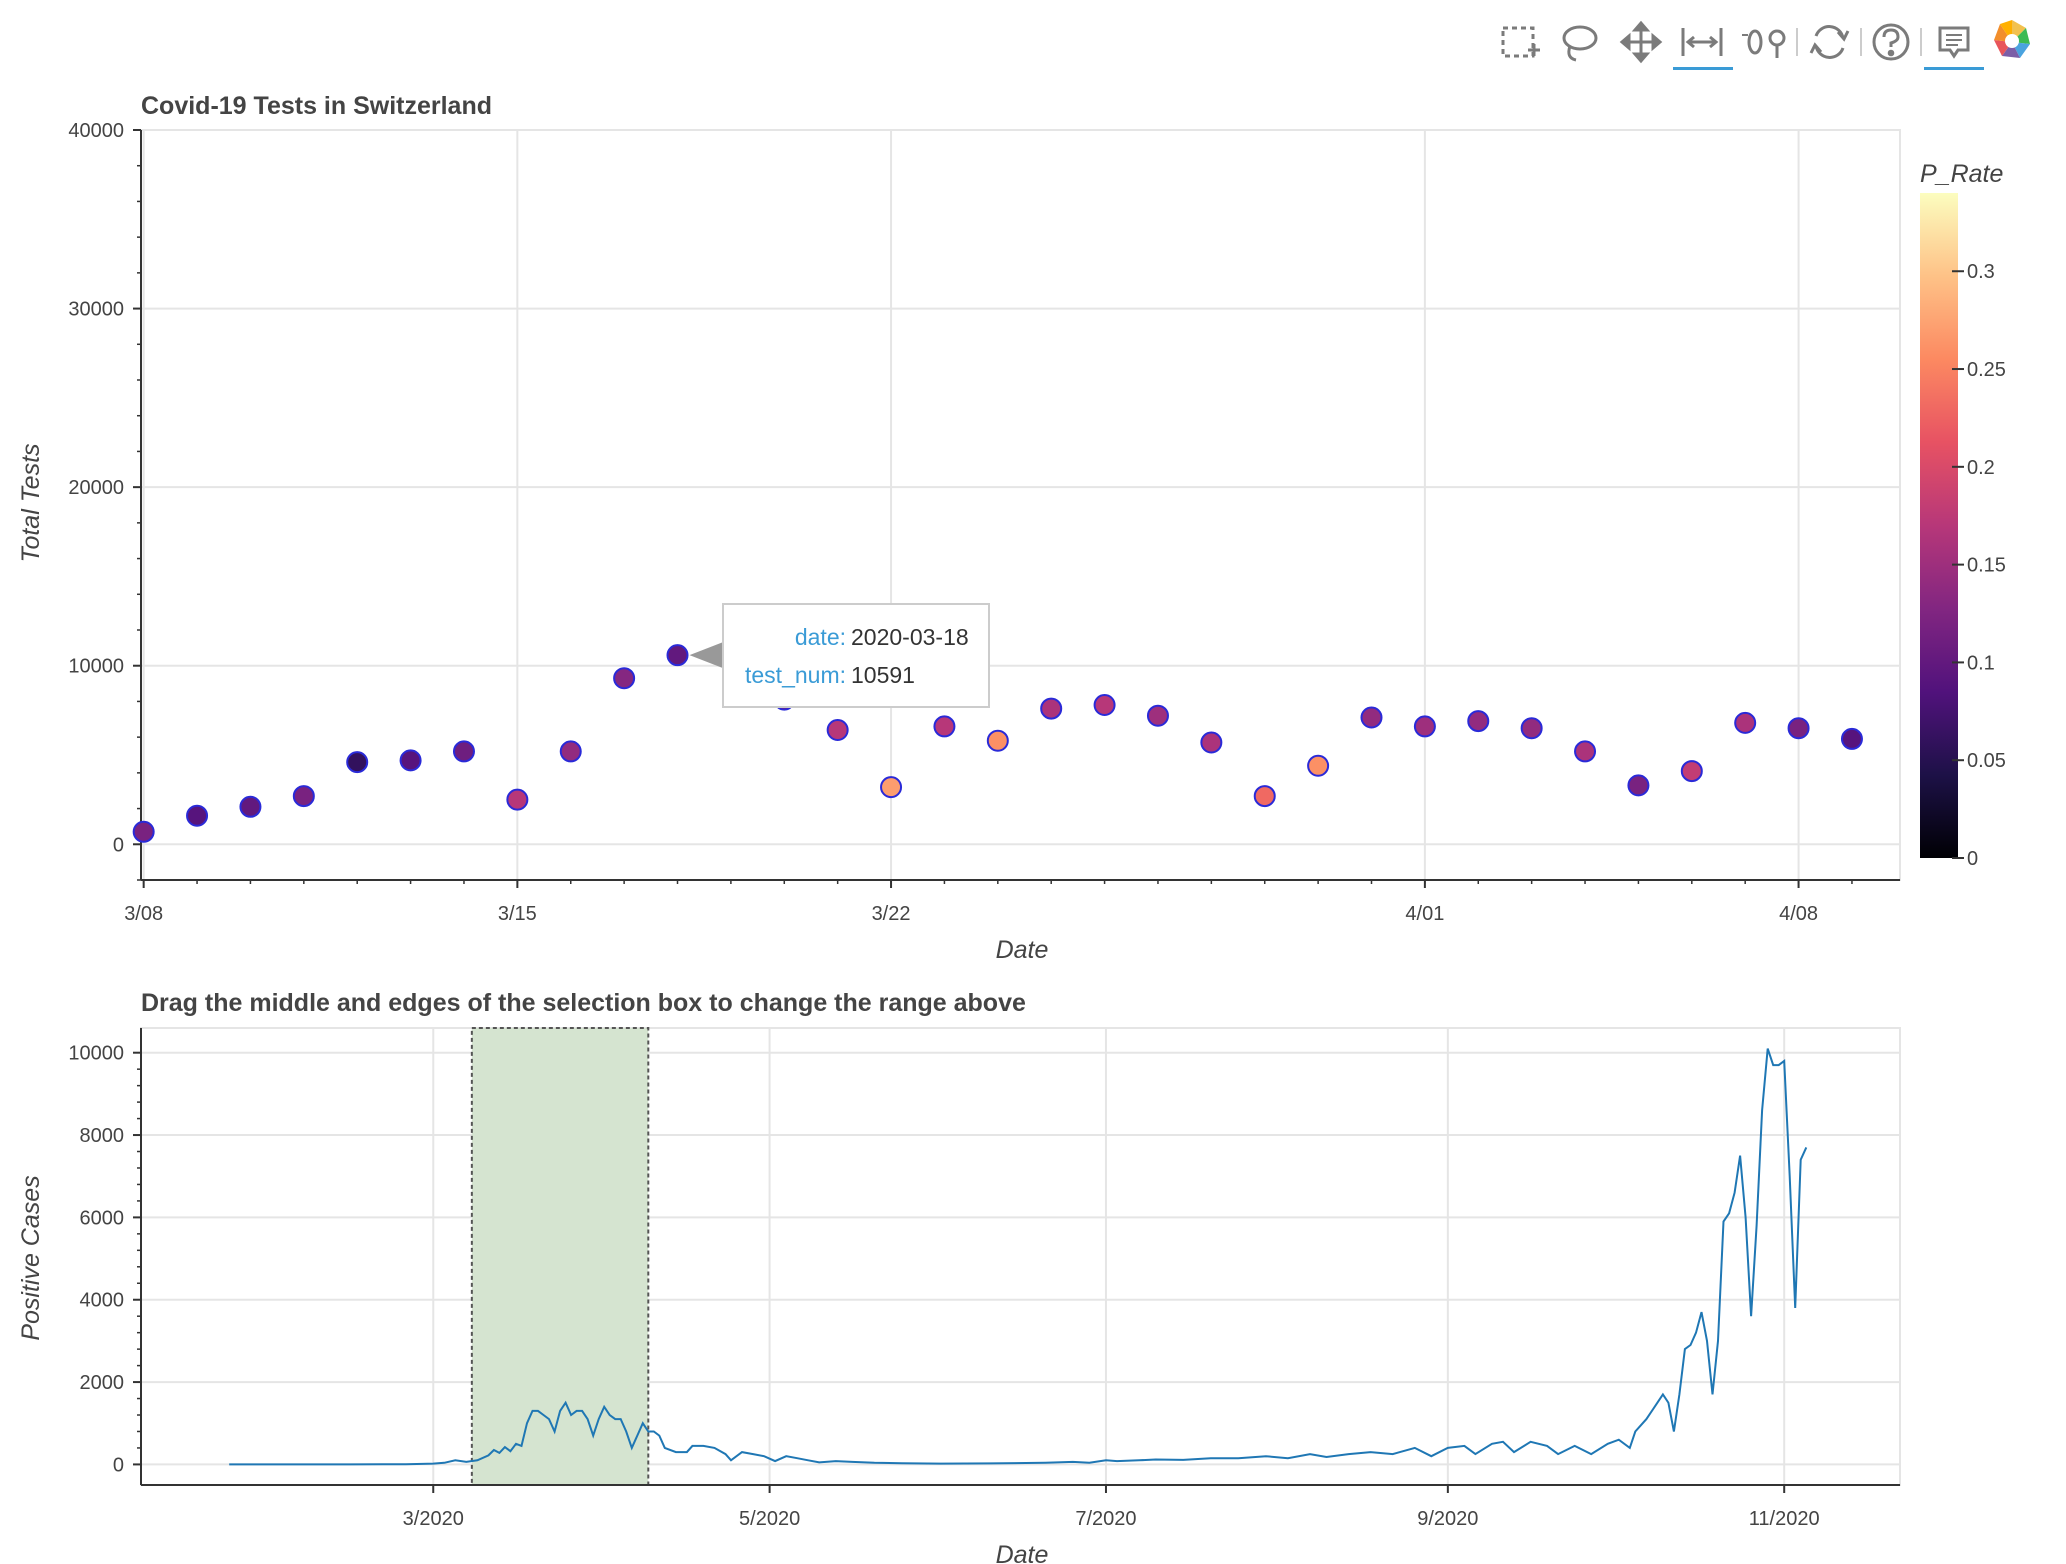 Image resolution: width=2066 pixels, height=1564 pixels. Describe the element at coordinates (1954, 68) in the screenshot. I see `hover-active-indicator` at that location.